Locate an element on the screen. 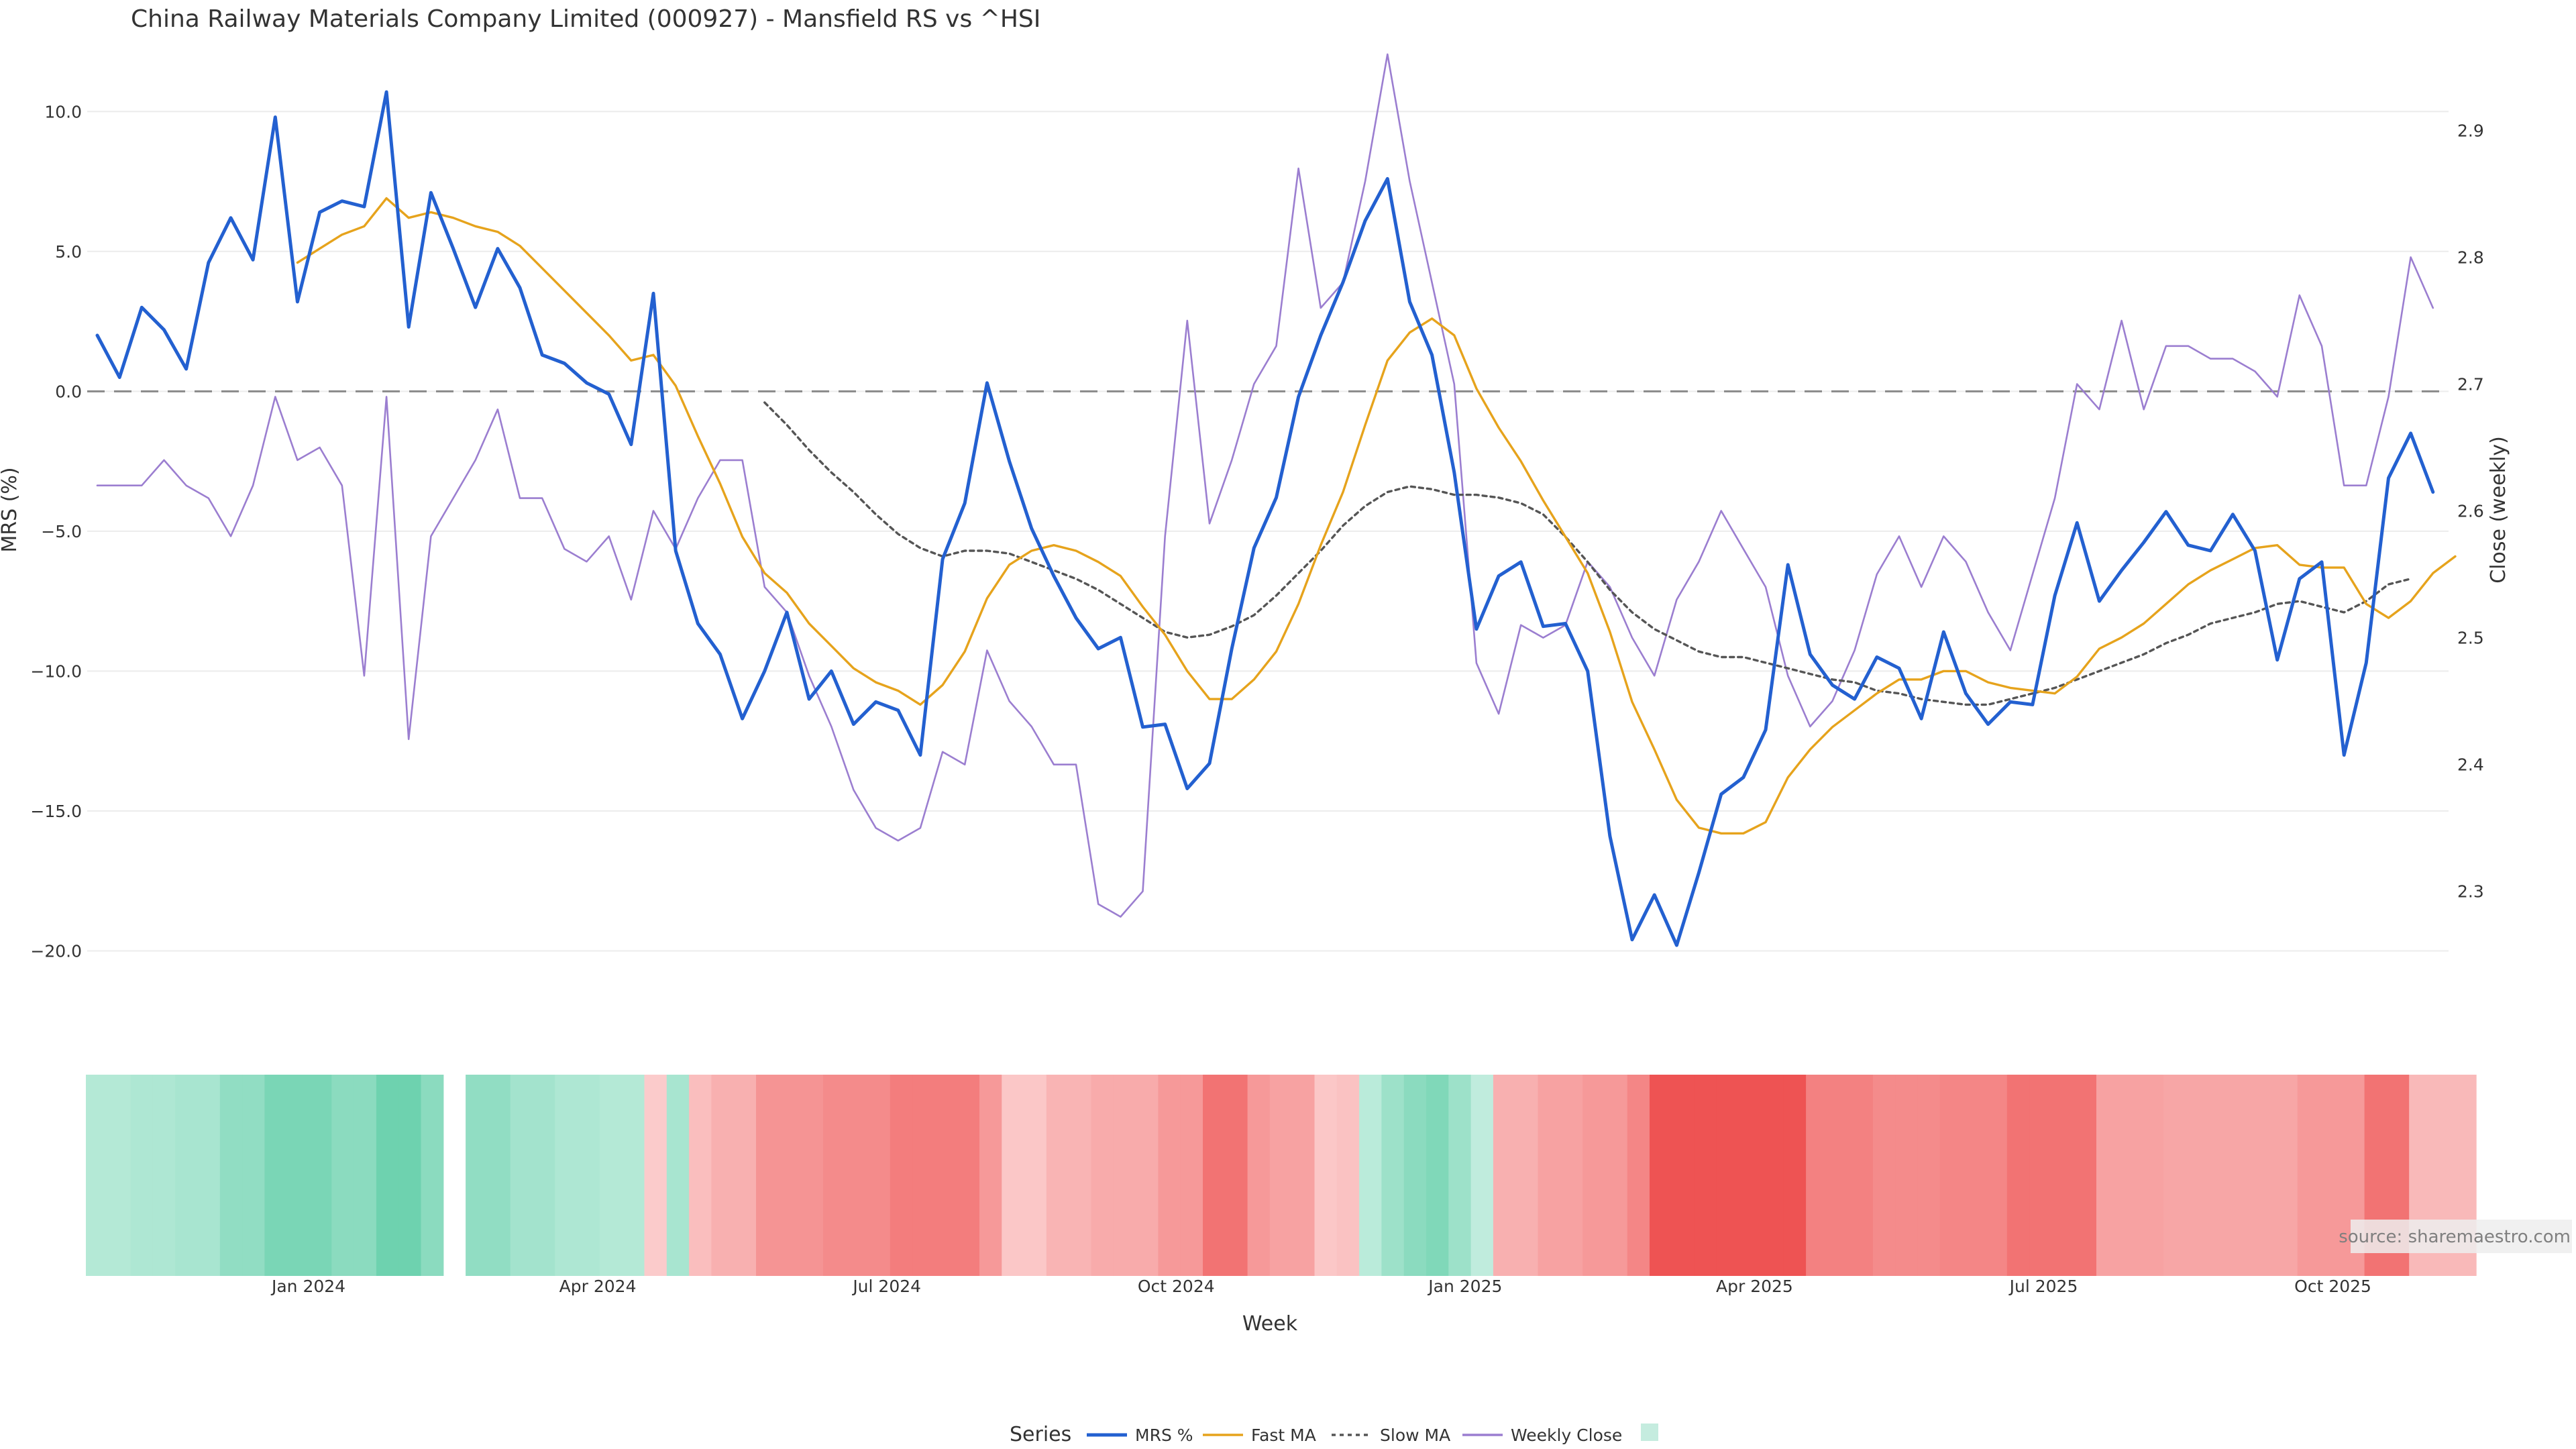 Image resolution: width=2576 pixels, height=1449 pixels. legend: Series MRS % Fast MA Slow MA Weekly Close is located at coordinates (1334, 1434).